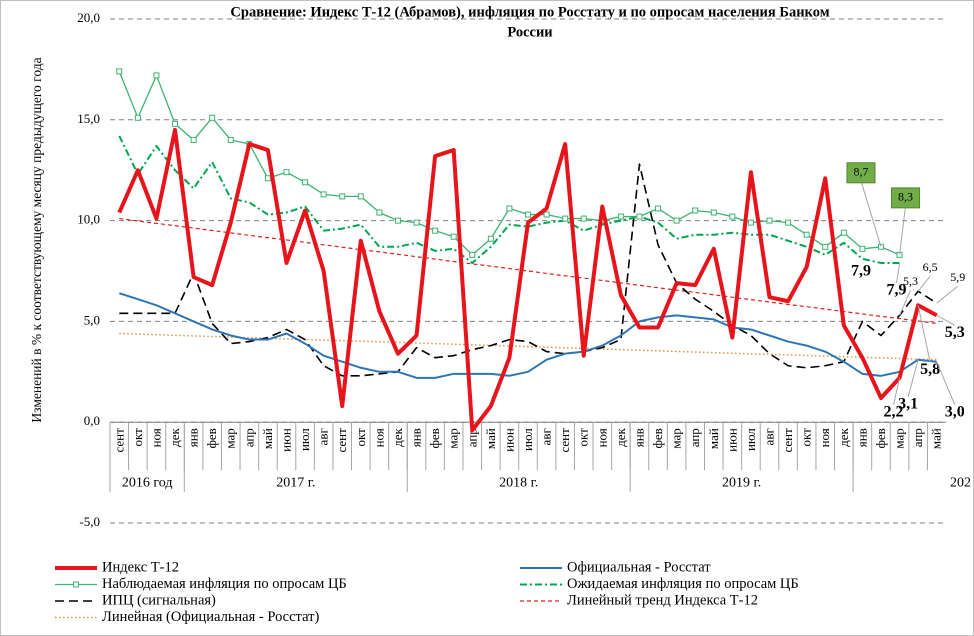 The height and width of the screenshot is (636, 974). What do you see at coordinates (908, 403) in the screenshot?
I see `data-label: 3,1` at bounding box center [908, 403].